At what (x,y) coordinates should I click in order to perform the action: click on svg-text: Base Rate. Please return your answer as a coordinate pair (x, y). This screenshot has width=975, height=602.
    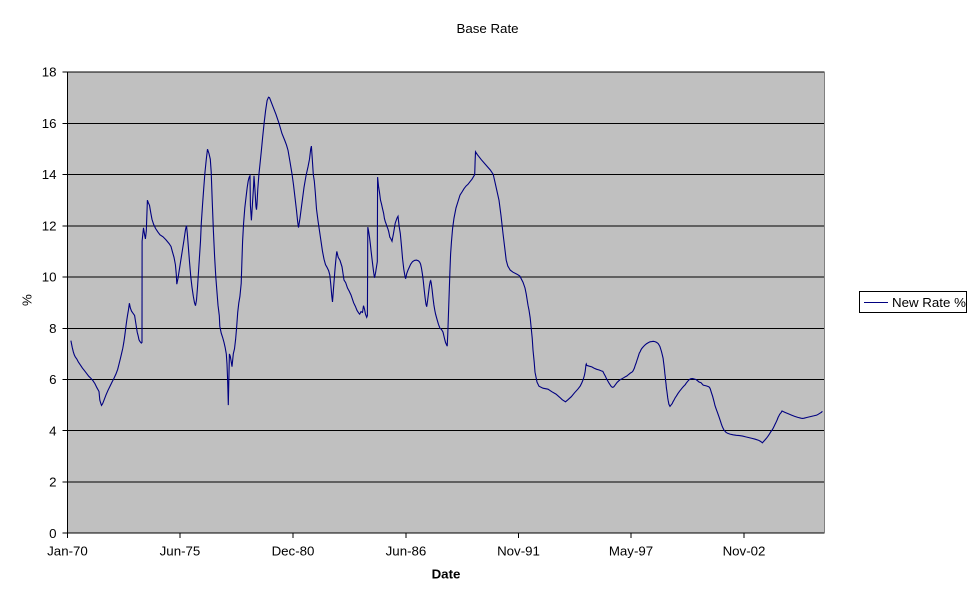
    Looking at the image, I should click on (487, 28).